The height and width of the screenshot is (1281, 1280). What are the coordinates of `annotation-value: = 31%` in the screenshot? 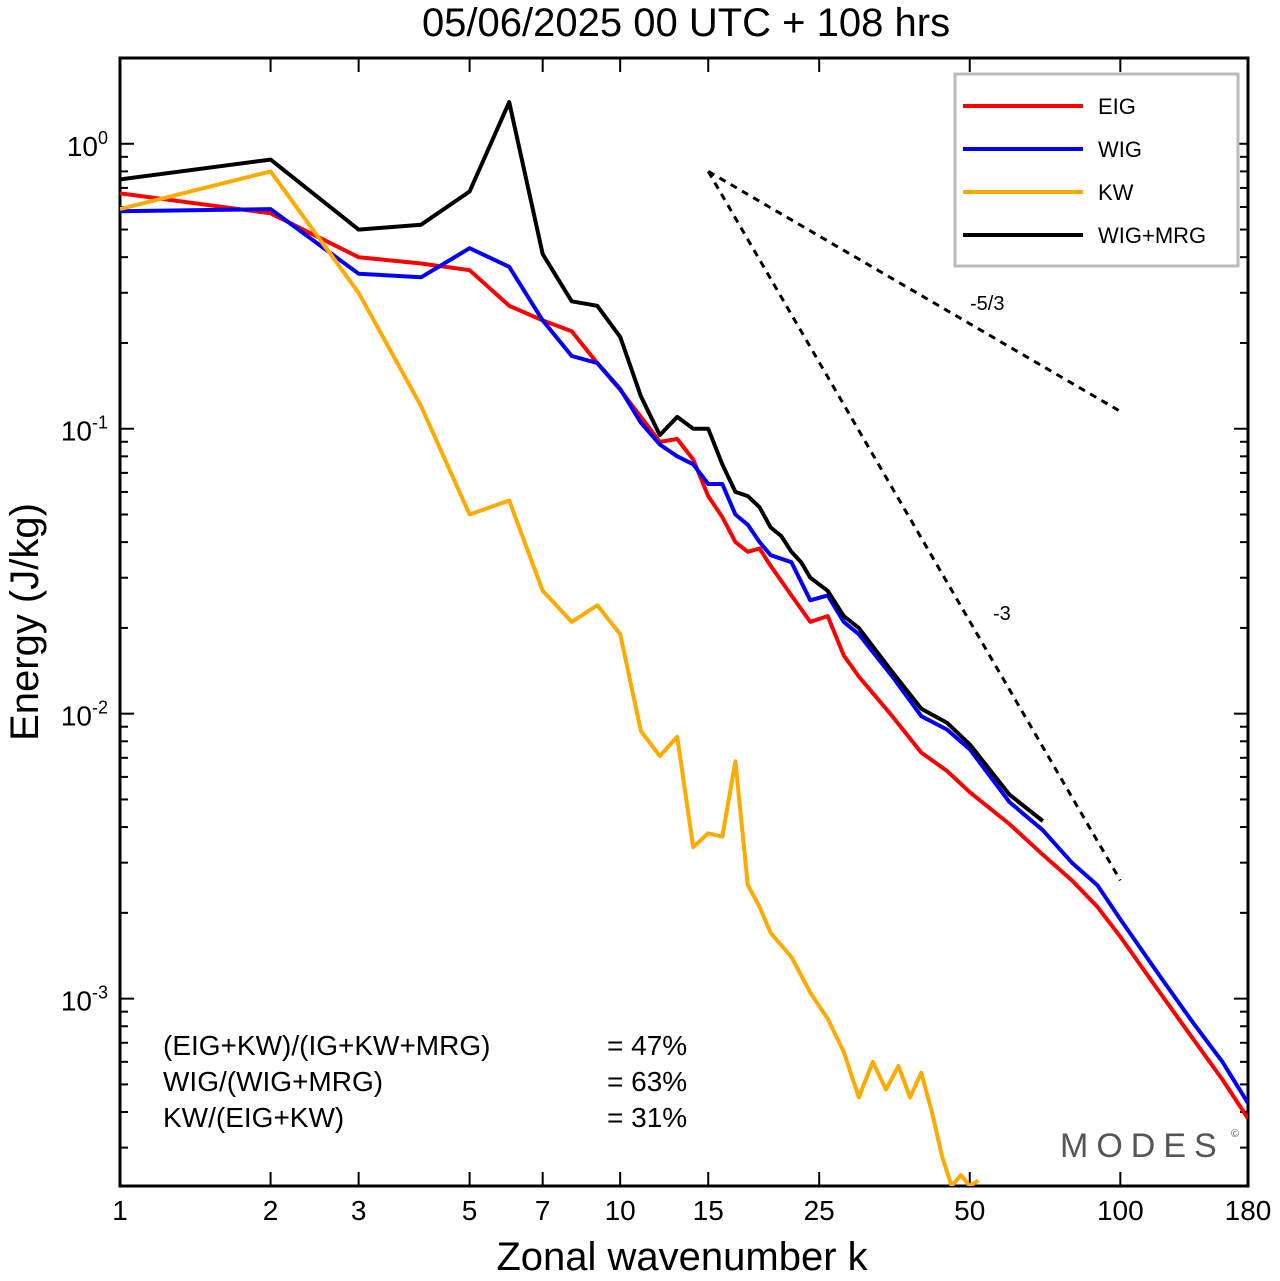 It's located at (647, 1117).